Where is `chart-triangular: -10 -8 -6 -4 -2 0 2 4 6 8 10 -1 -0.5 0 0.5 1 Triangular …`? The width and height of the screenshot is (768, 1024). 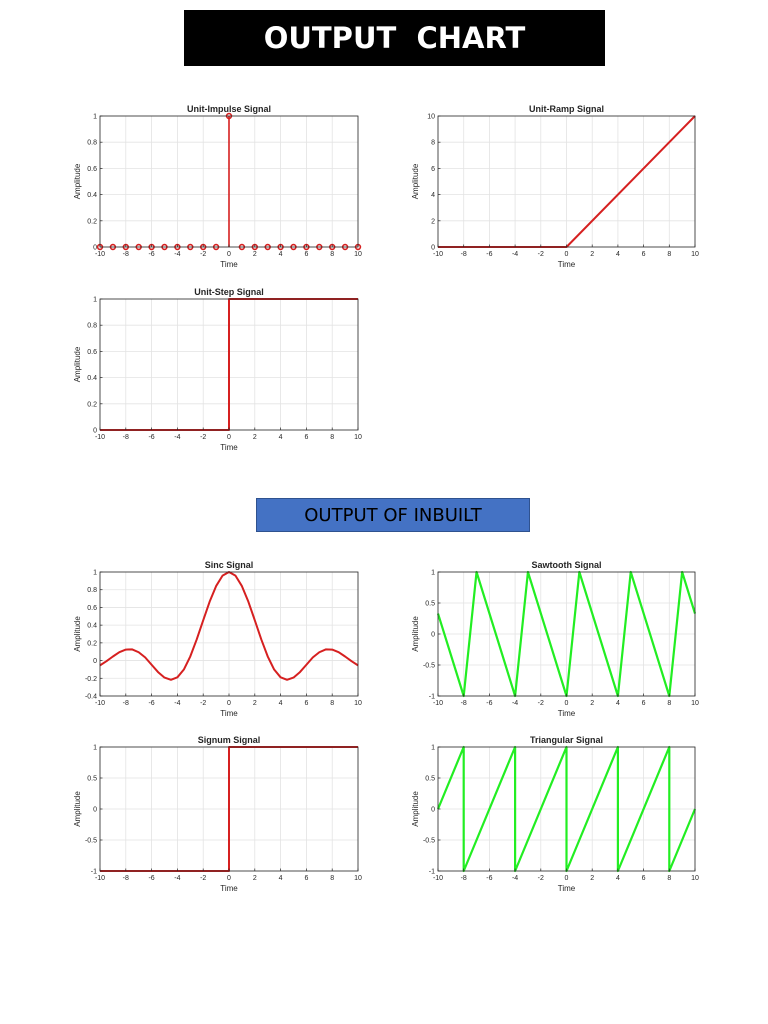
chart-triangular: -10 -8 -6 -4 -2 0 2 4 6 8 10 -1 -0.5 0 0.5 1 Triangular … is located at coordinates (555, 814).